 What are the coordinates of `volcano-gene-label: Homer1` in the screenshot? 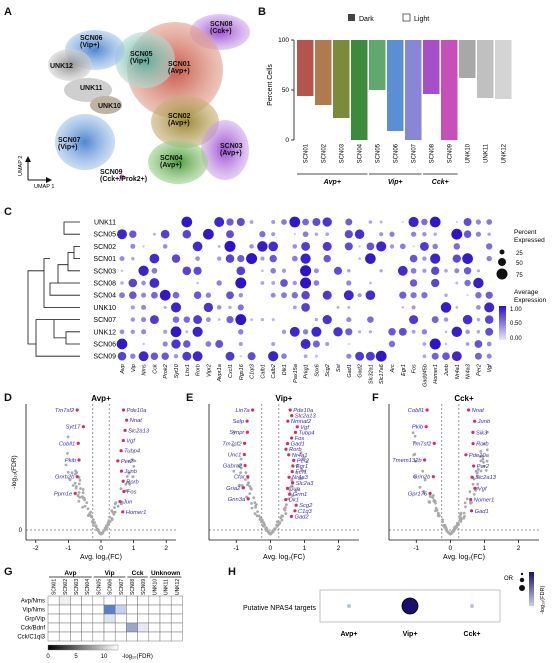 It's located at (136, 513).